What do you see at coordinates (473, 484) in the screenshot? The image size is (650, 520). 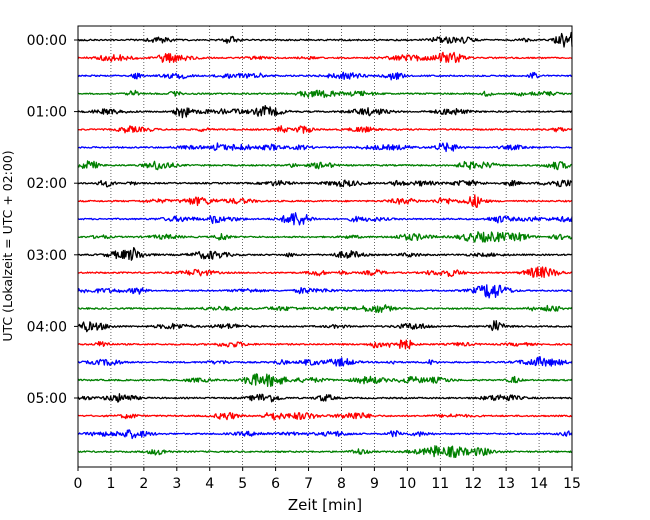 I see `x-tick-label: 12` at bounding box center [473, 484].